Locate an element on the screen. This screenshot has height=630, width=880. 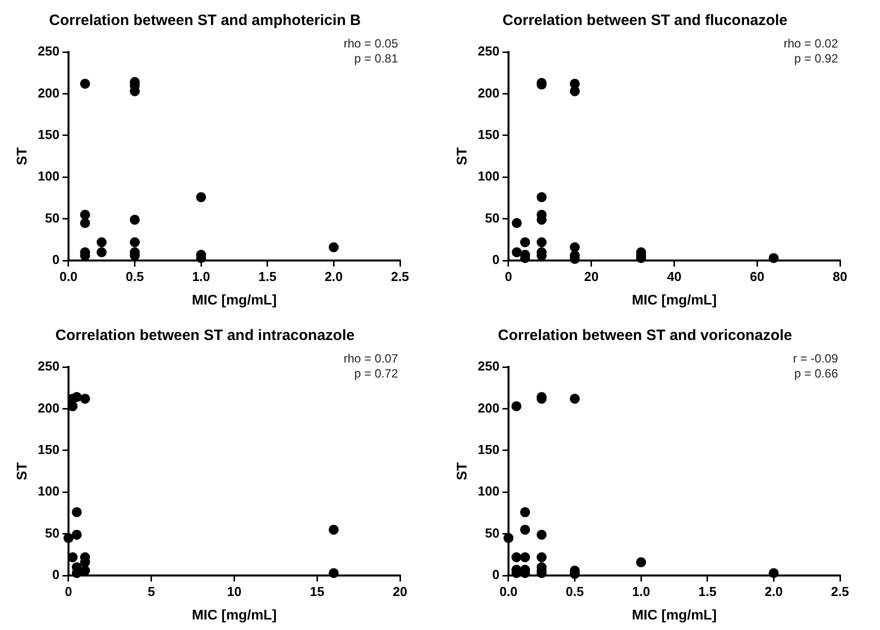
annotation: p = 0.66 is located at coordinates (816, 373).